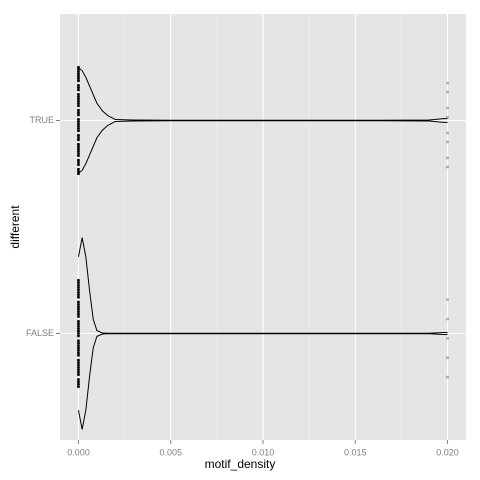 This screenshot has width=480, height=480. What do you see at coordinates (40, 333) in the screenshot?
I see `y-tick-label: FALSE` at bounding box center [40, 333].